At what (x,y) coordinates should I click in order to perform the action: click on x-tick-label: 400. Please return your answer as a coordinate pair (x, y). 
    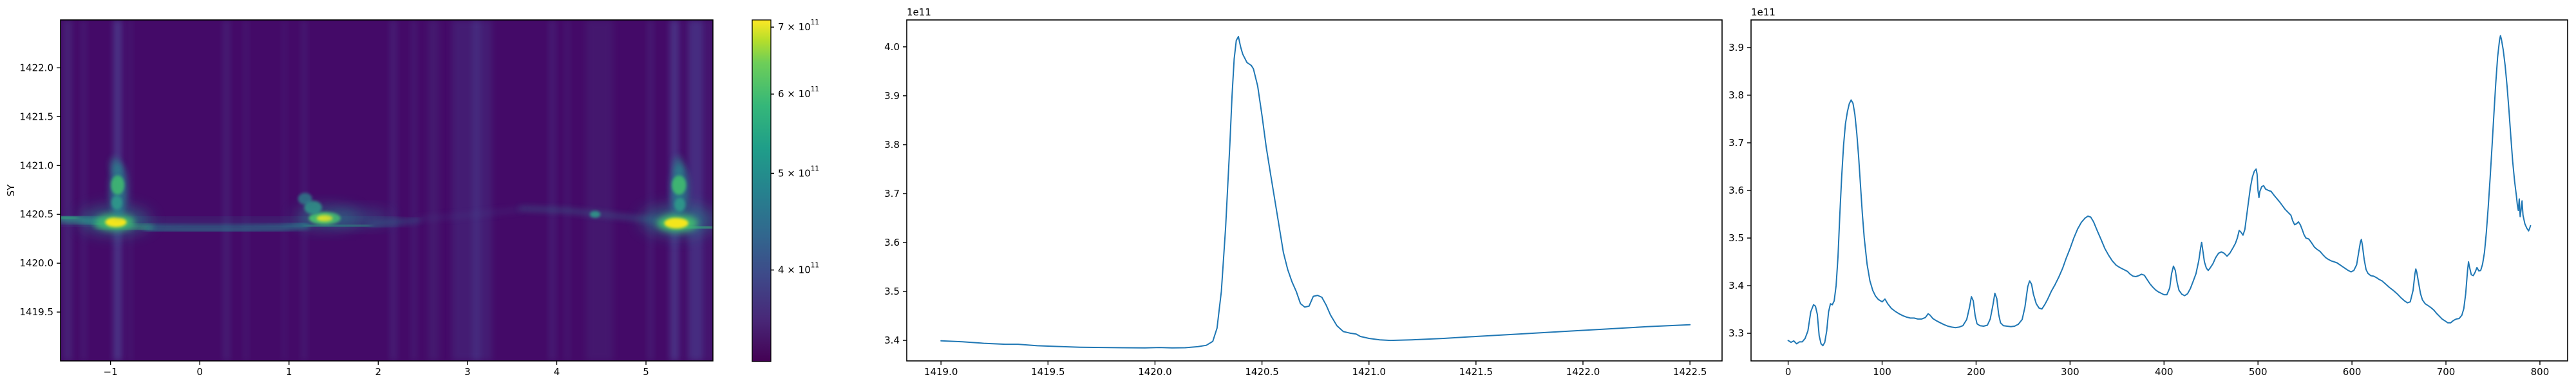
    Looking at the image, I should click on (2165, 372).